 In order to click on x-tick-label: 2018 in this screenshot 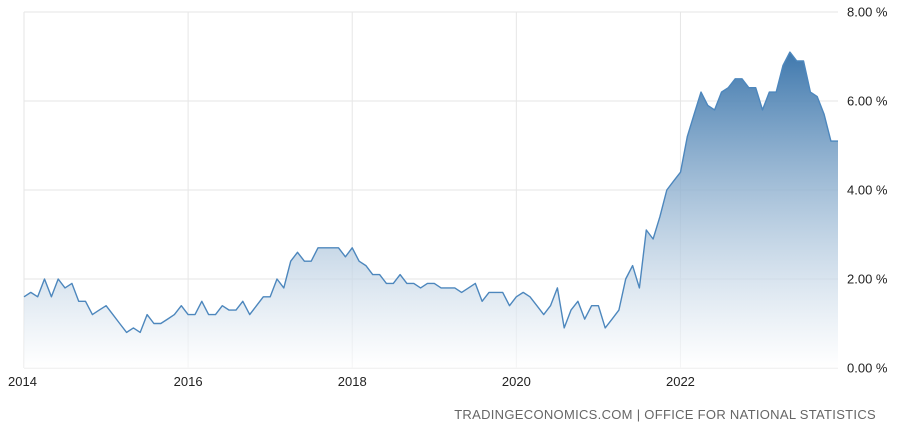, I will do `click(352, 381)`.